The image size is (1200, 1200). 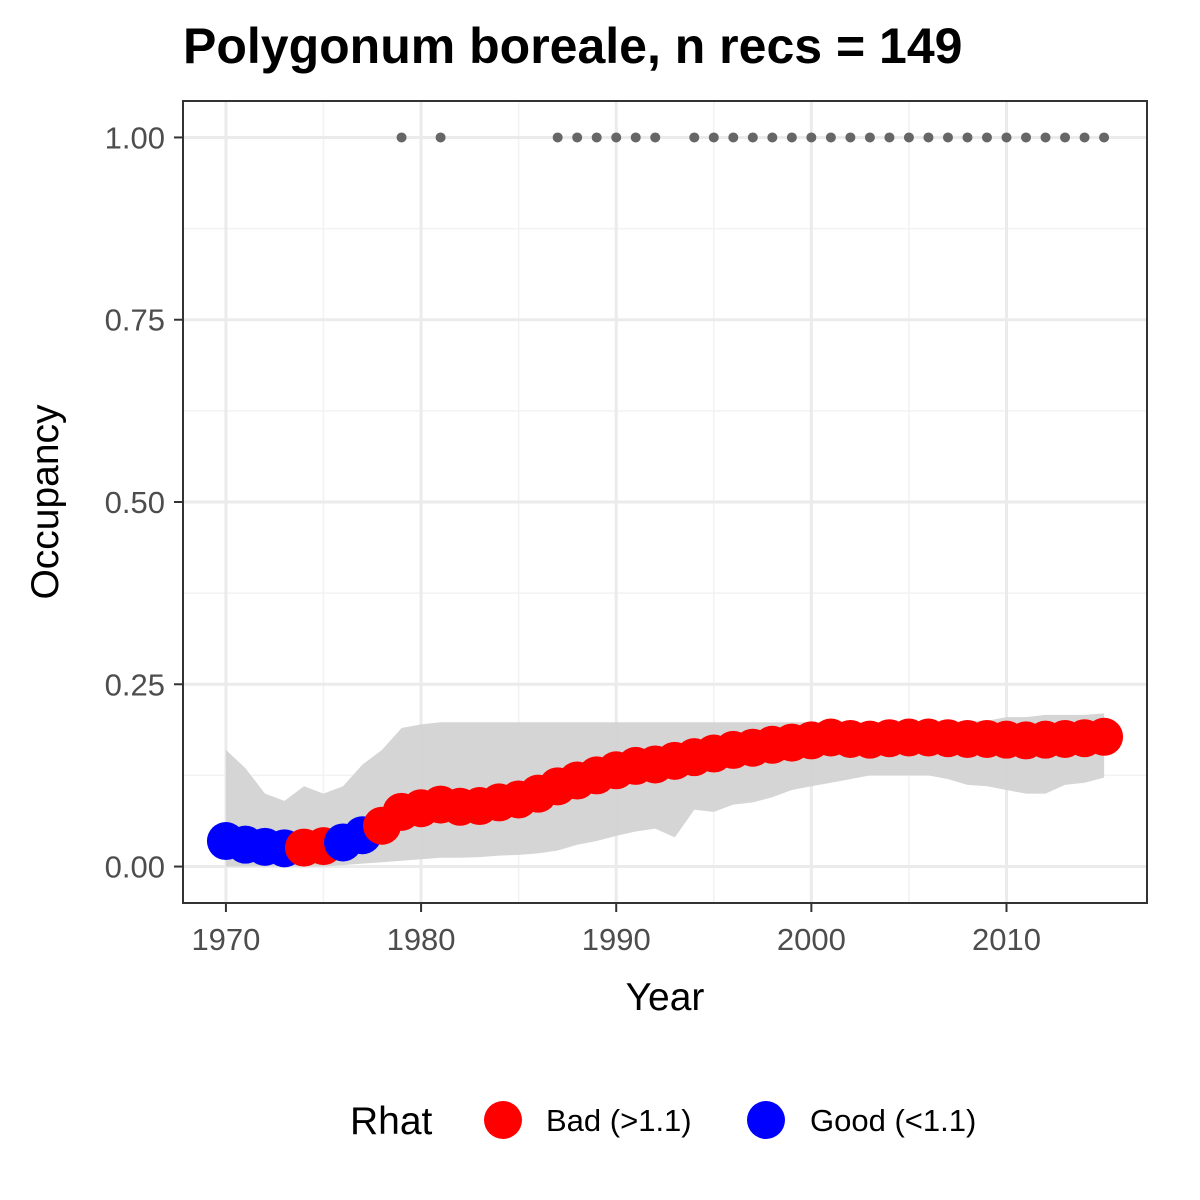 What do you see at coordinates (421, 939) in the screenshot?
I see `x-tick-label: 1980` at bounding box center [421, 939].